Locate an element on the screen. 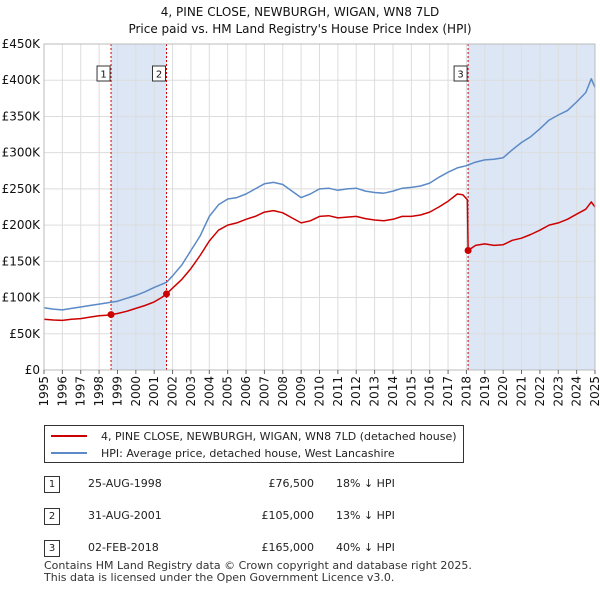 This screenshot has width=600, height=590. x-tick-label: 1998 is located at coordinates (99, 391).